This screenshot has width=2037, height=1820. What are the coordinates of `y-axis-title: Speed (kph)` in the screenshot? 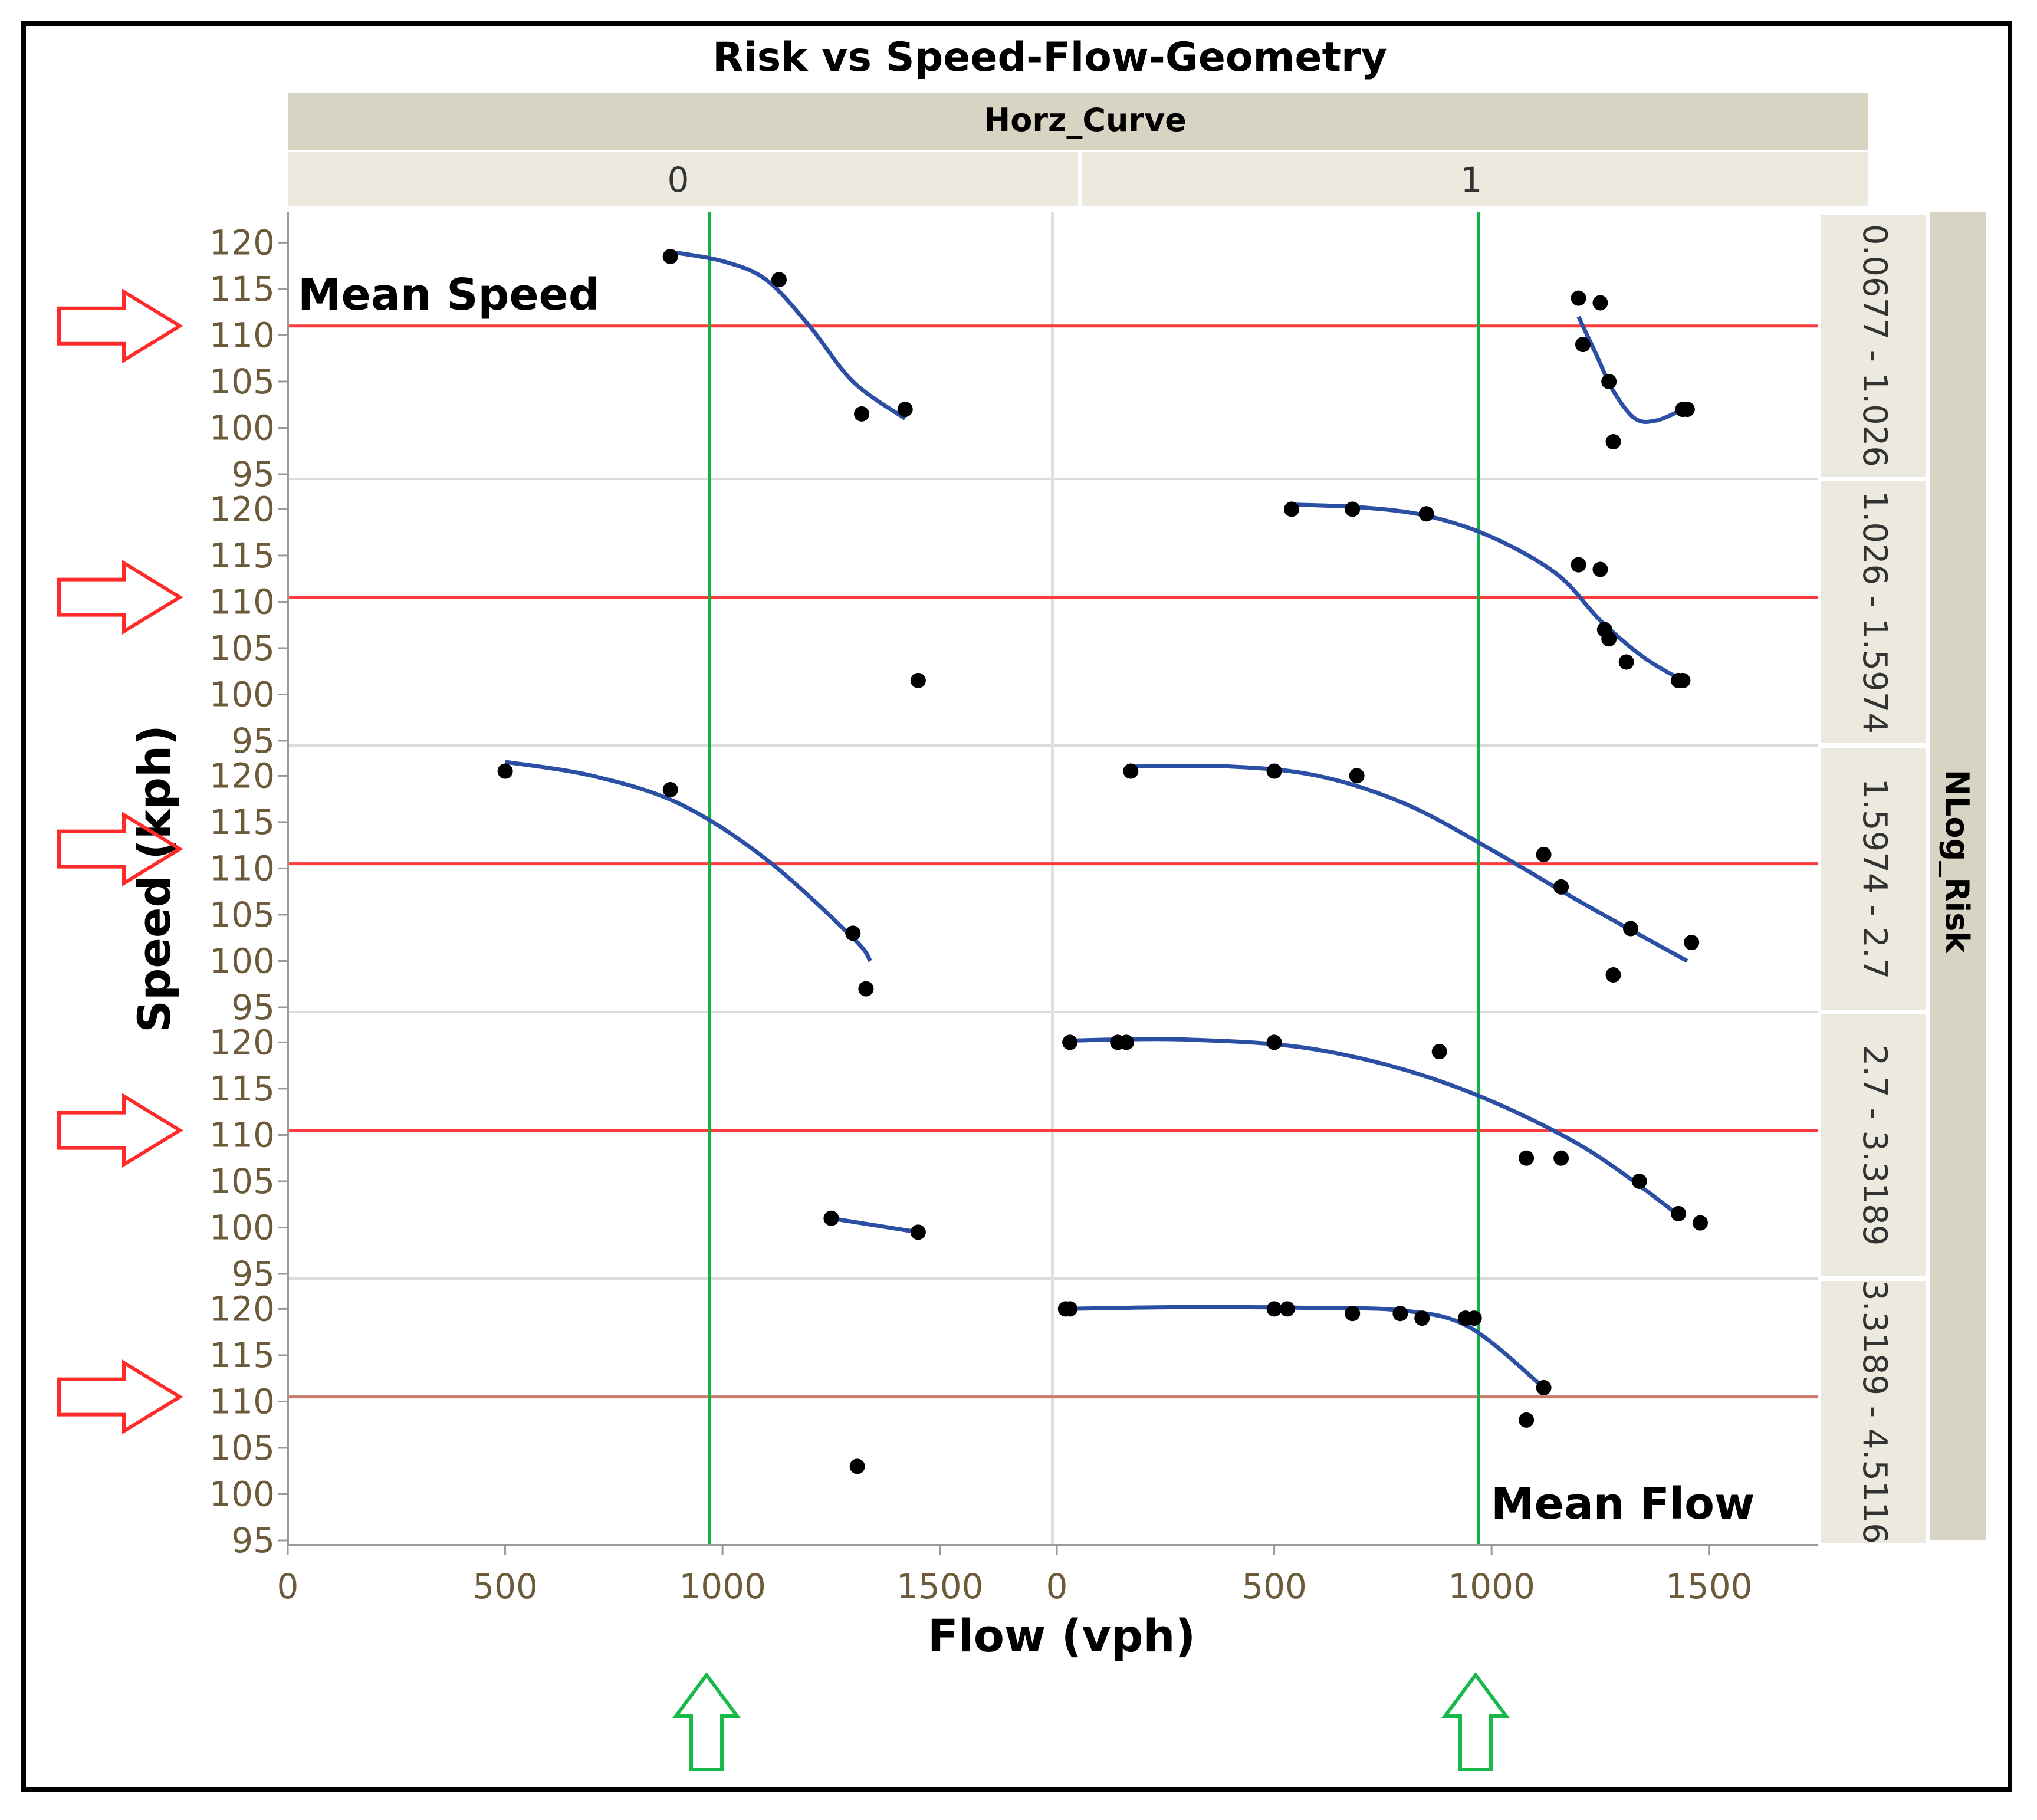 It's located at (154, 879).